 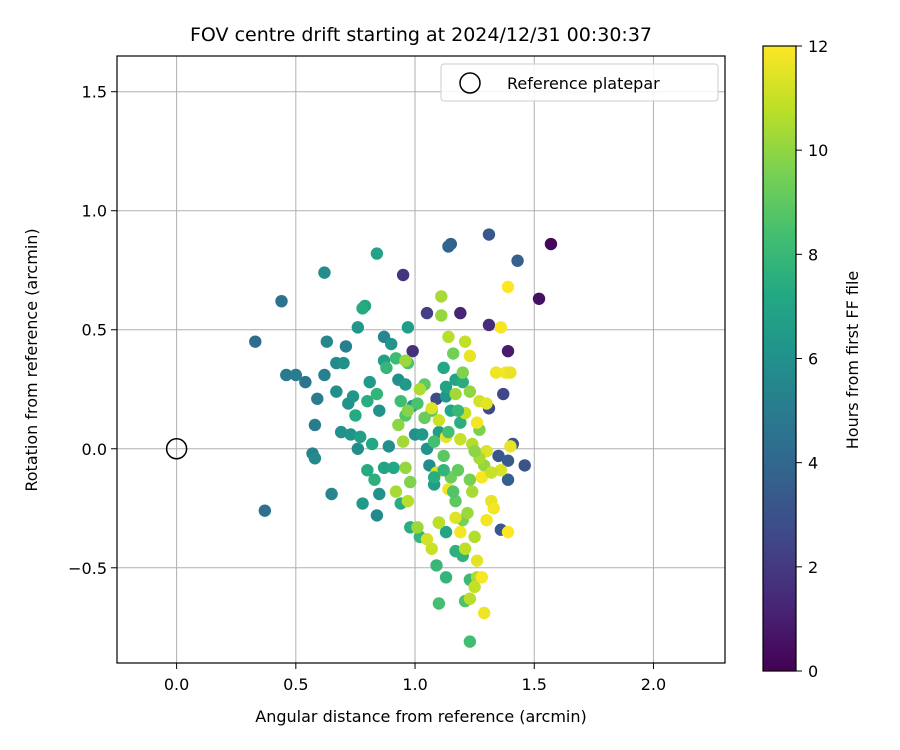 What do you see at coordinates (94, 211) in the screenshot?
I see `y-tick-label: 1.0` at bounding box center [94, 211].